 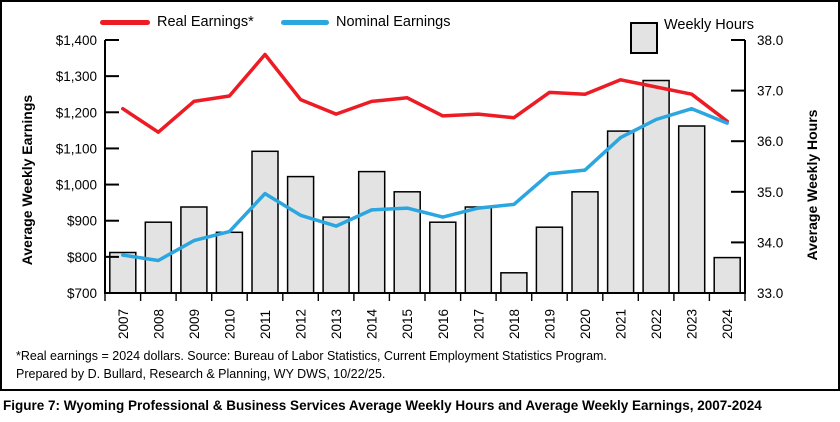 What do you see at coordinates (549, 260) in the screenshot?
I see `bar-2019` at bounding box center [549, 260].